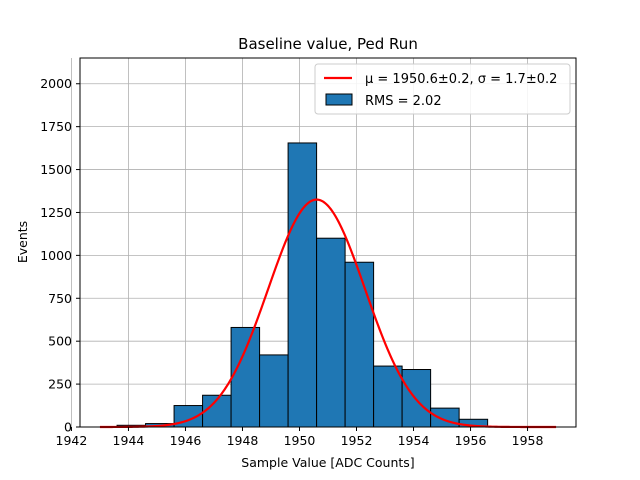 The width and height of the screenshot is (640, 480). Describe the element at coordinates (327, 462) in the screenshot. I see `x-axis-label: Sample Value [ADC Counts]` at that location.